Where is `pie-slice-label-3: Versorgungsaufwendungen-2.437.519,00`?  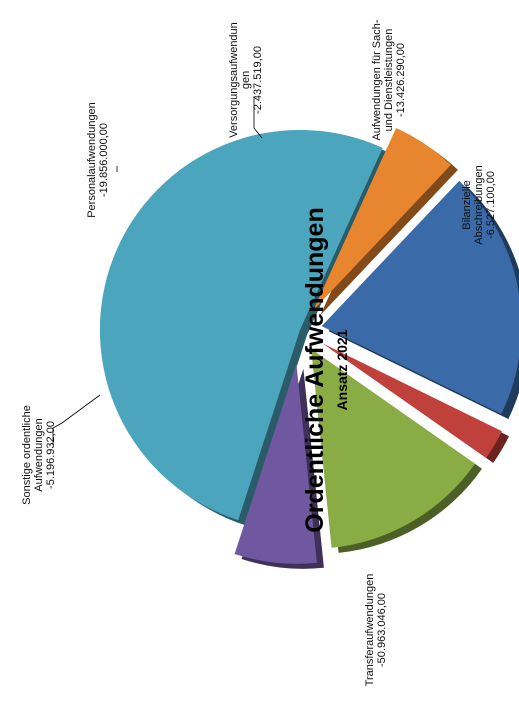 pie-slice-label-3: Versorgungsaufwendungen-2.437.519,00 is located at coordinates (246, 80).